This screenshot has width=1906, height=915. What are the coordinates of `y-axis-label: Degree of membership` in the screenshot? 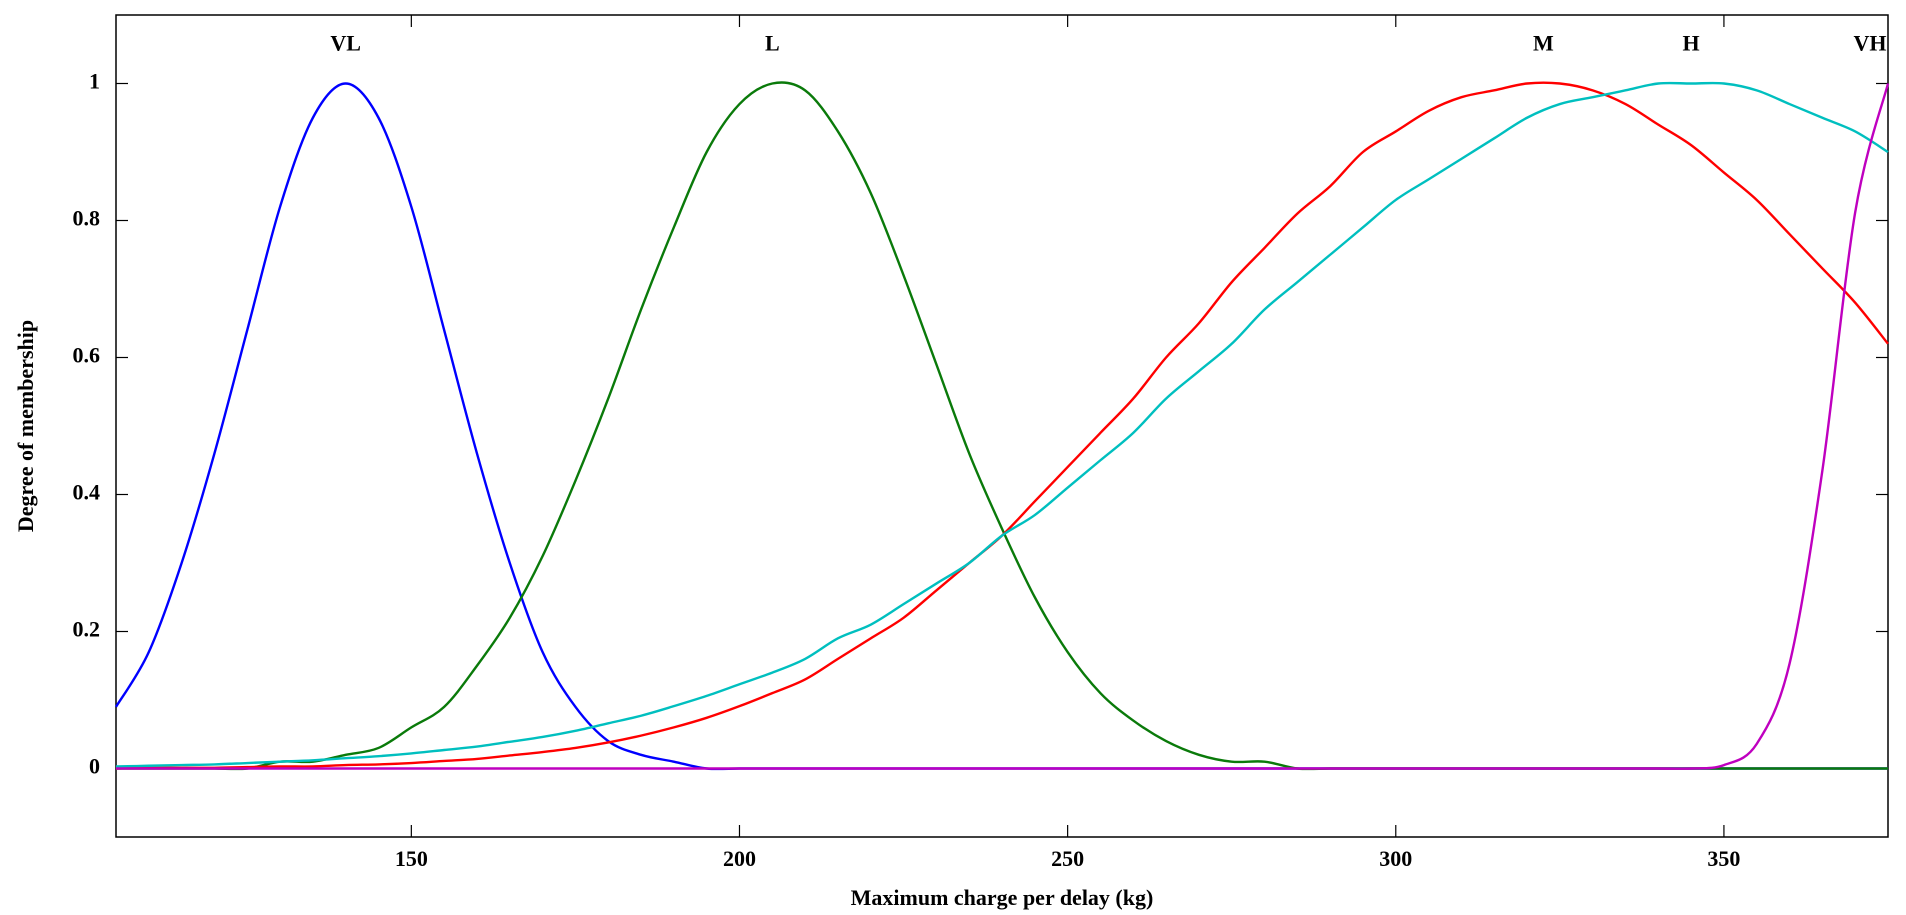 It's located at (25, 426).